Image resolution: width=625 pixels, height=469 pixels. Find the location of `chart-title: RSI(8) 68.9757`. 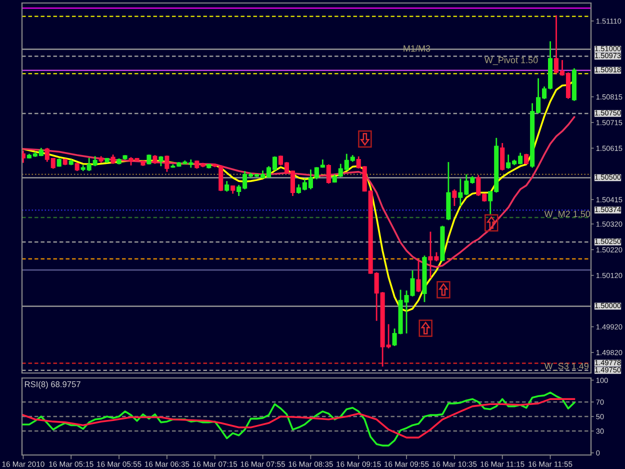

chart-title: RSI(8) 68.9757 is located at coordinates (52, 385).